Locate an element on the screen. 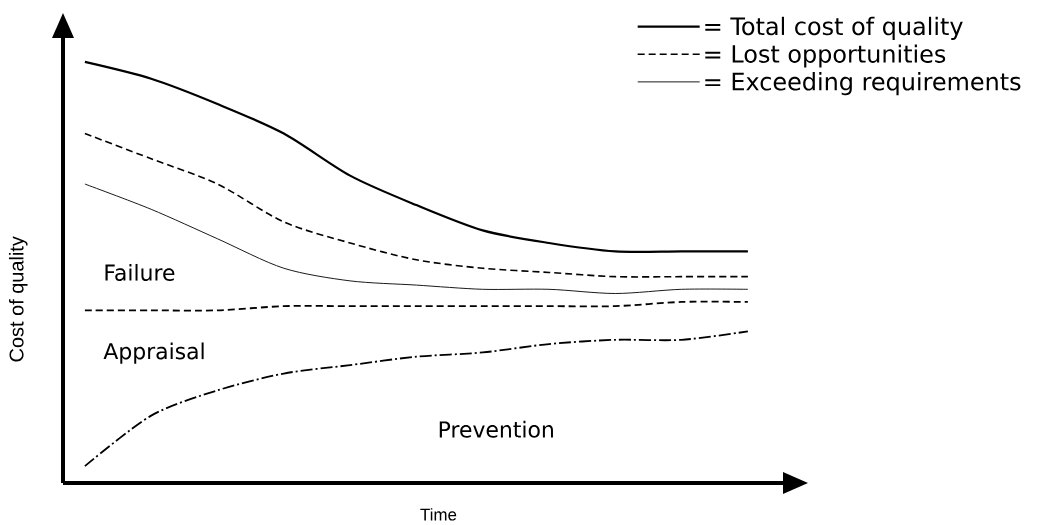 The height and width of the screenshot is (525, 1054). y-axis-title: Cost of quality is located at coordinates (18, 299).